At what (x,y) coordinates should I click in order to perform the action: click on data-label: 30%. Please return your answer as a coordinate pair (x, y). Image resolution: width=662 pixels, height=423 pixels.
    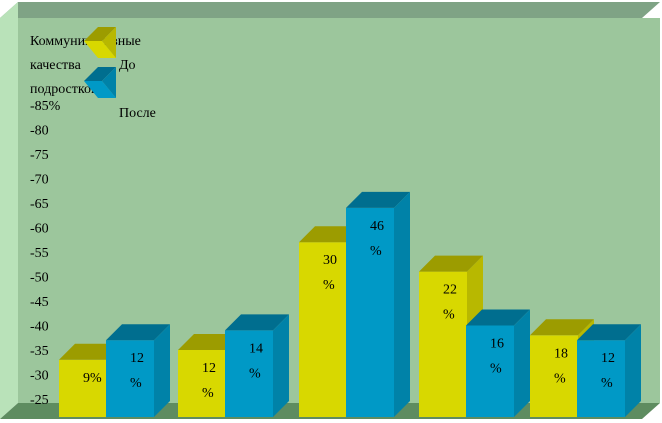
    Looking at the image, I should click on (330, 273).